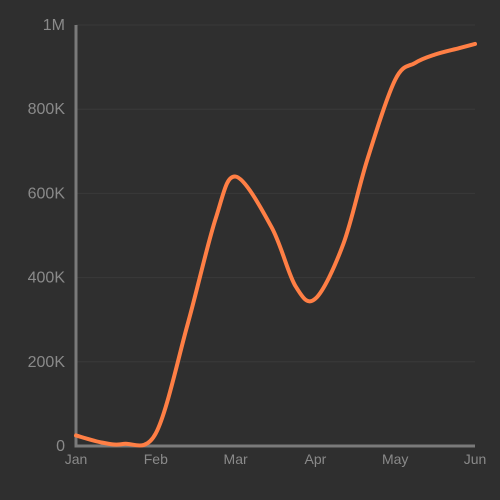 The image size is (500, 500). Describe the element at coordinates (236, 459) in the screenshot. I see `x-tick-label: Mar` at that location.